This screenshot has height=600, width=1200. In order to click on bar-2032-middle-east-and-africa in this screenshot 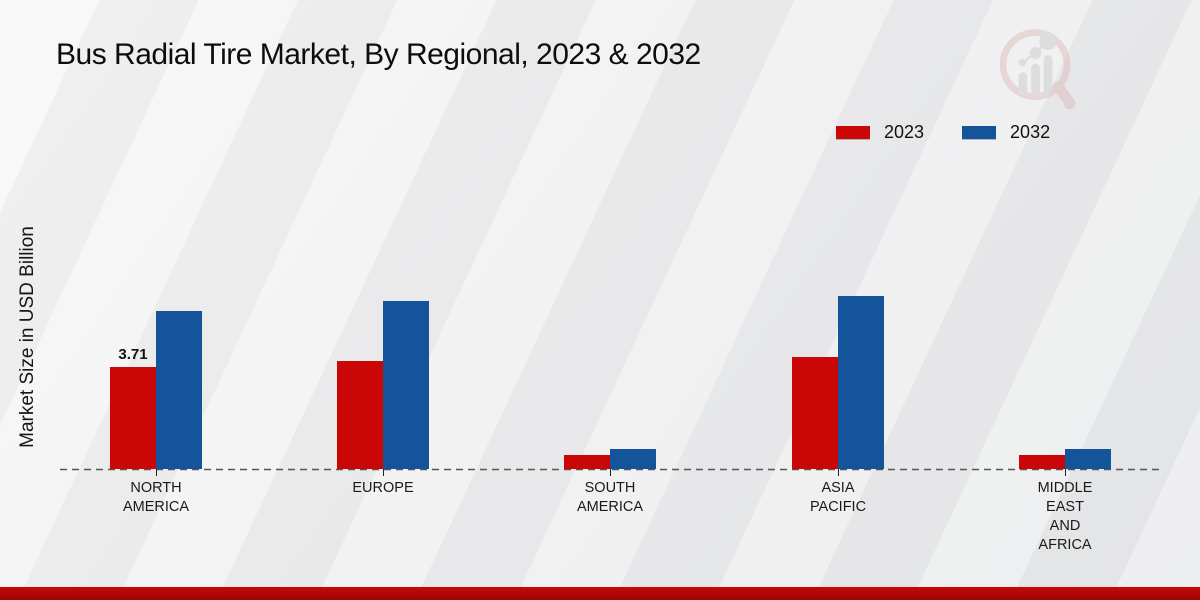, I will do `click(1088, 459)`.